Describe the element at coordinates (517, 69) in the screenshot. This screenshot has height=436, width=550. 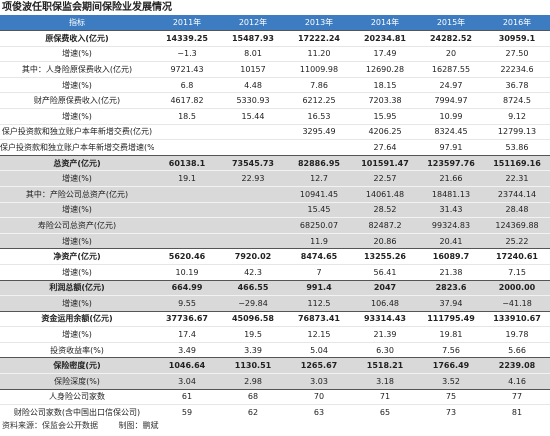
I see `cell: 22234.6` at that location.